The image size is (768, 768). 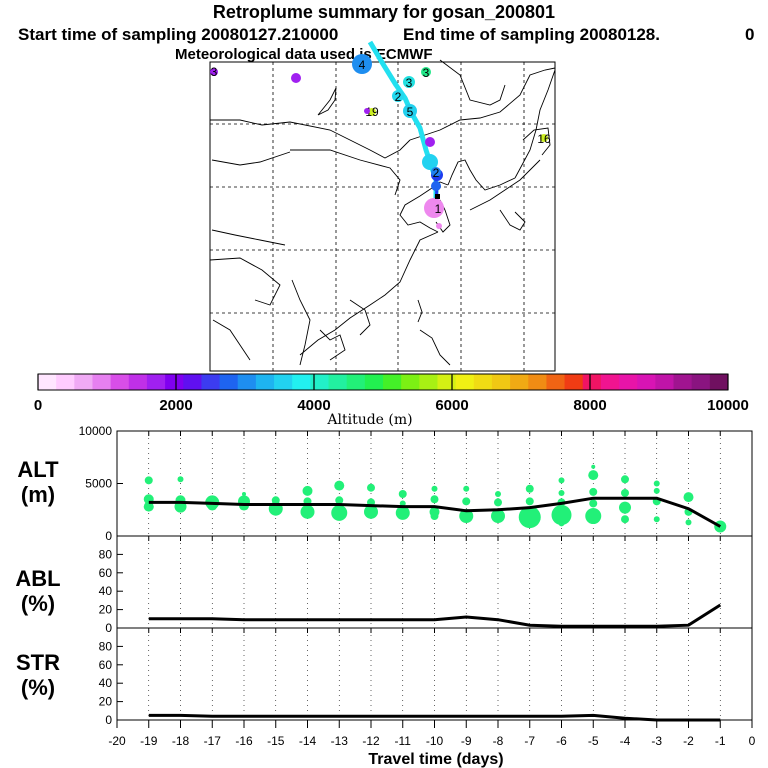 What do you see at coordinates (720, 741) in the screenshot?
I see `x-tick-label: -1` at bounding box center [720, 741].